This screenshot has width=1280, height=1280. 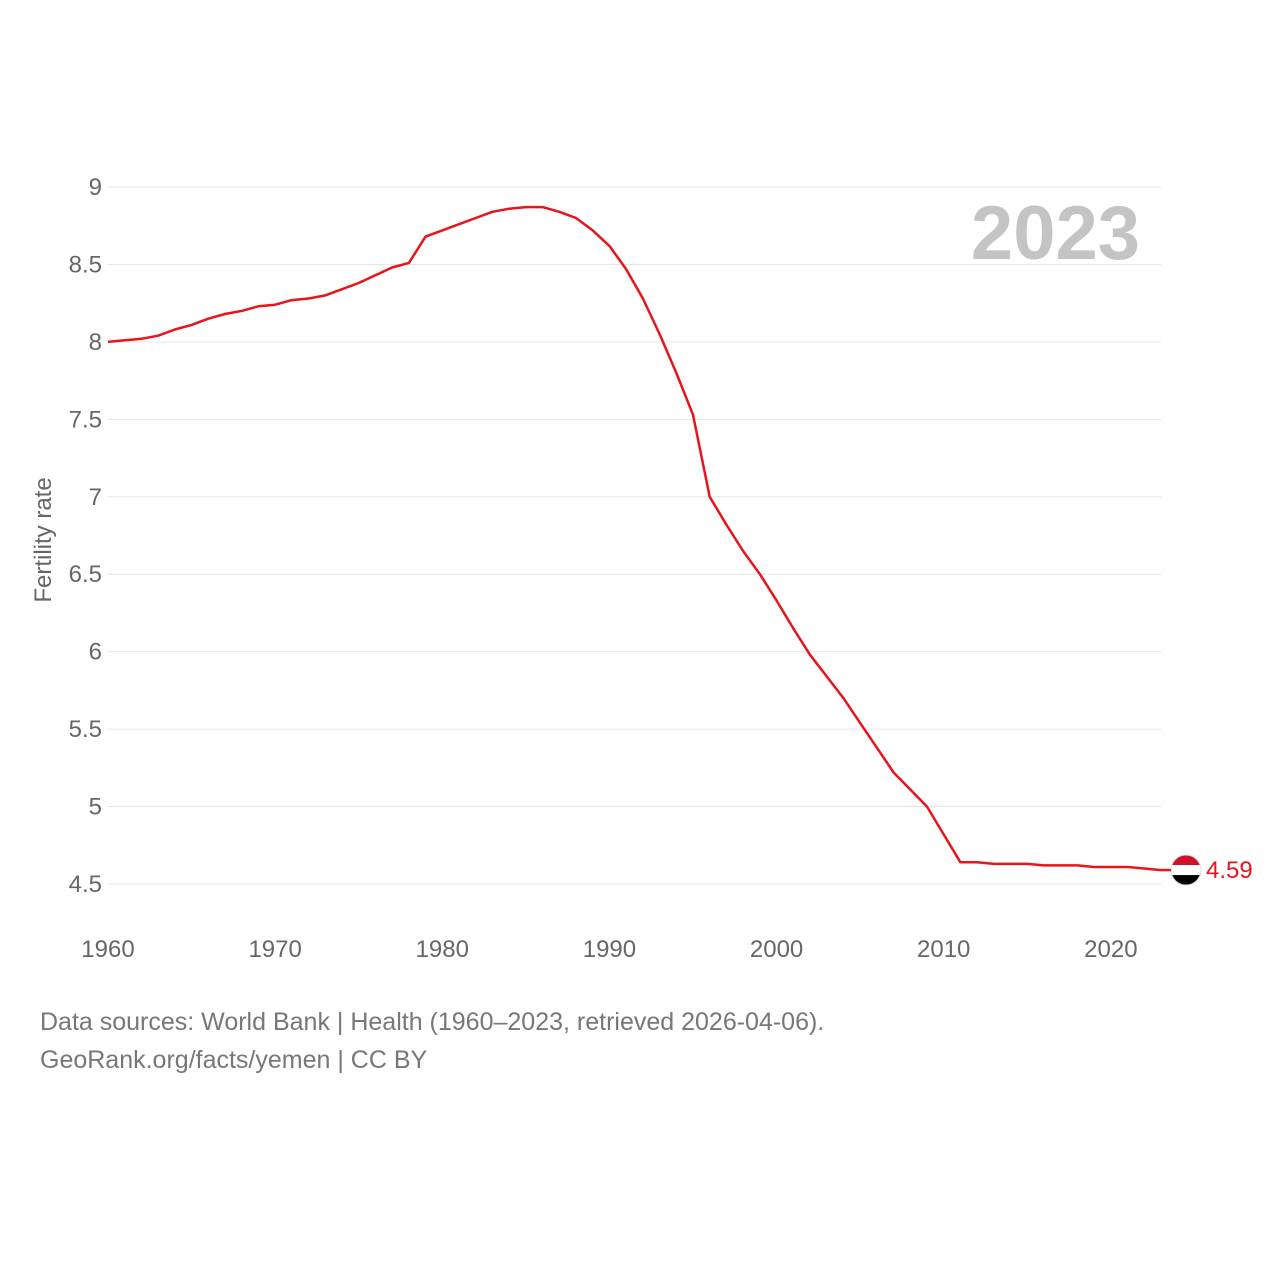 What do you see at coordinates (1055, 233) in the screenshot?
I see `year-label: 2023` at bounding box center [1055, 233].